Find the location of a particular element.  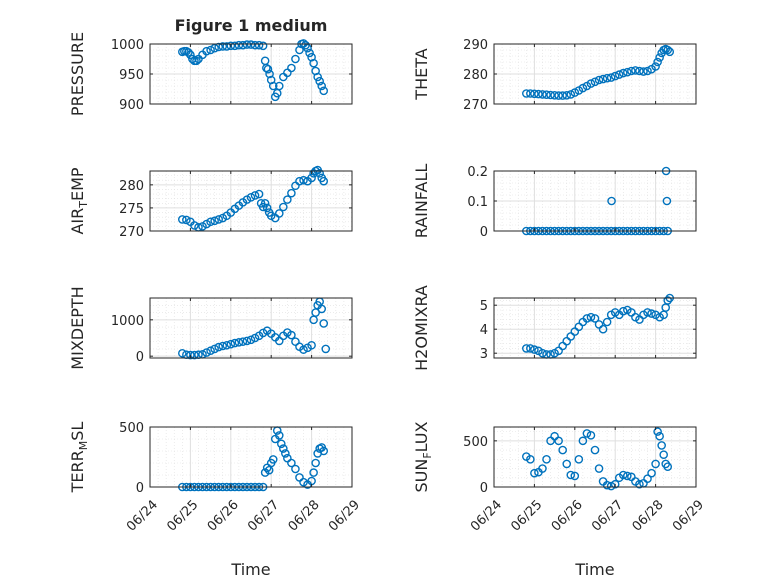

subplot-sun-flux-x-tick-label: 06/25 is located at coordinates (526, 515).